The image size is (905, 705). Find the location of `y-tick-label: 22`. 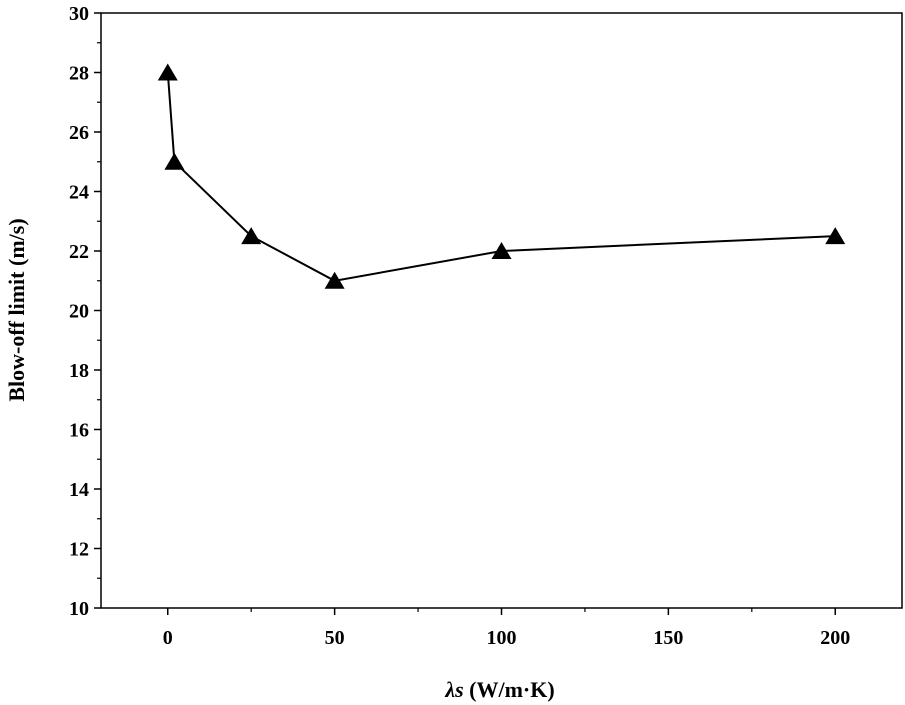

y-tick-label: 22 is located at coordinates (79, 252).